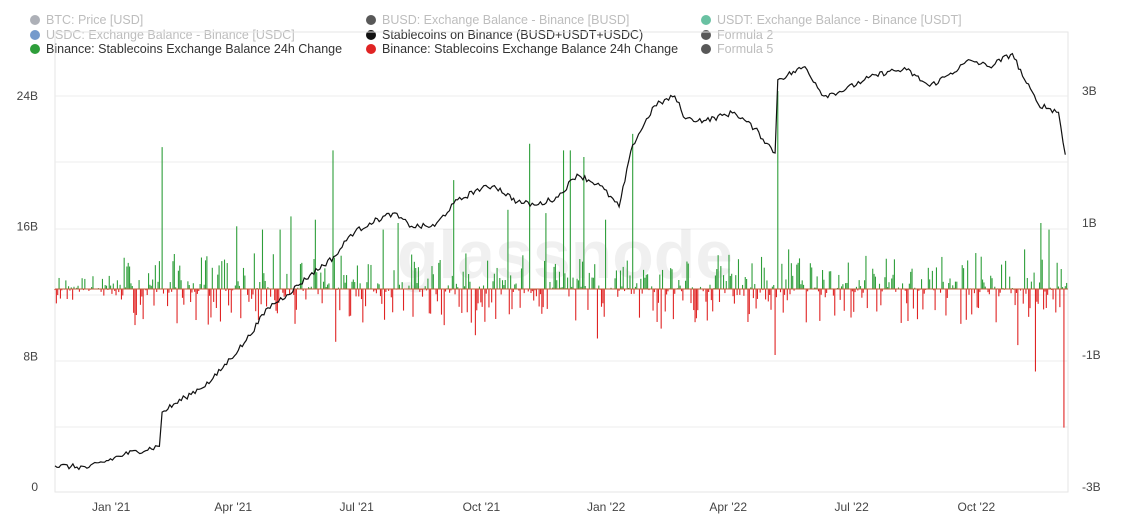  What do you see at coordinates (504, 35) in the screenshot?
I see `legend-item: Stablecoins on Binance (BUSD+USDT+USDC)` at bounding box center [504, 35].